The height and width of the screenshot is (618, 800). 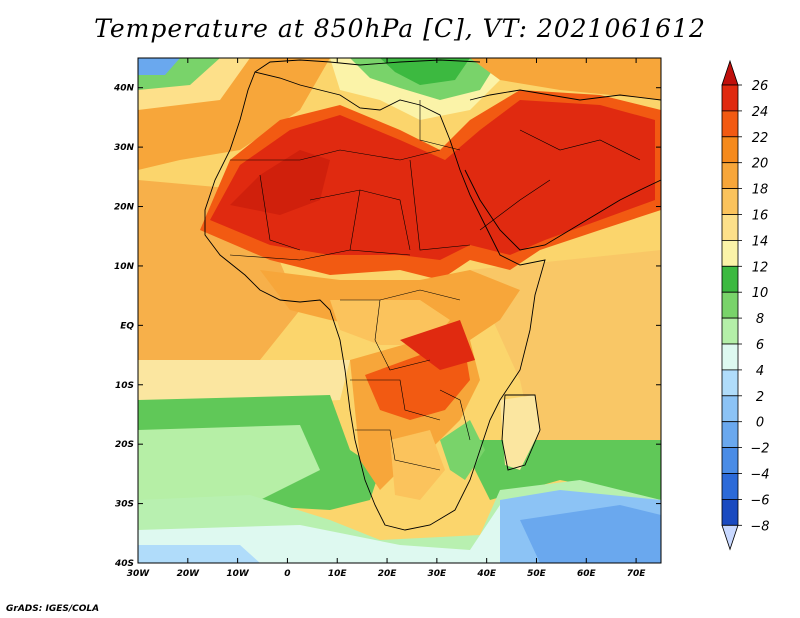 I want to click on lon-tick-label: 40E, so click(x=486, y=574).